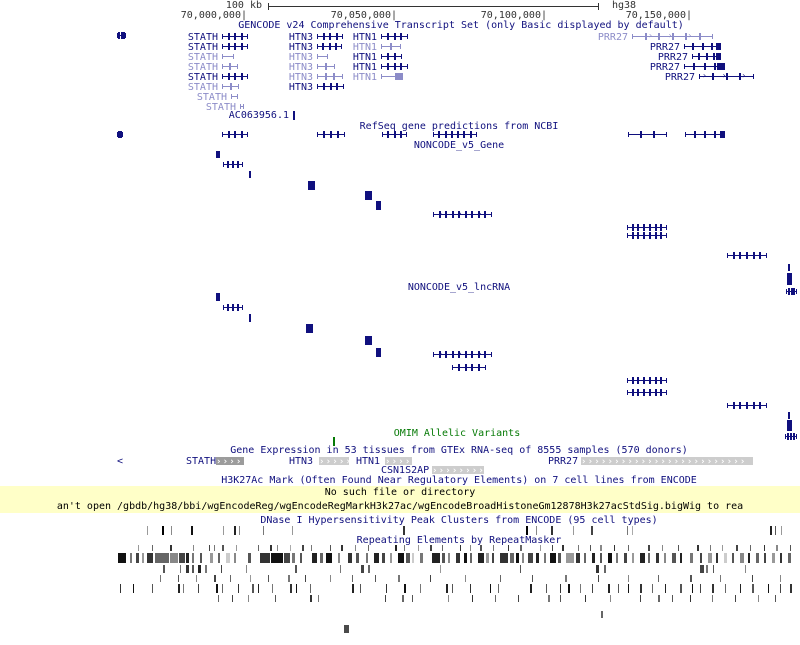 The image size is (800, 645). What do you see at coordinates (258, 115) in the screenshot?
I see `gencode-gene-label: AC063956.1` at bounding box center [258, 115].